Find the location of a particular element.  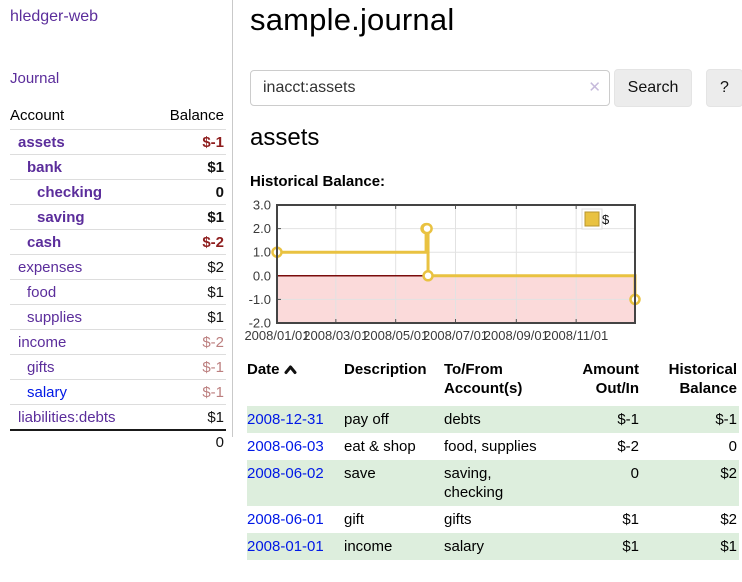

register-row: 2008-06-01 gift gifts $1 $2 is located at coordinates (493, 519).